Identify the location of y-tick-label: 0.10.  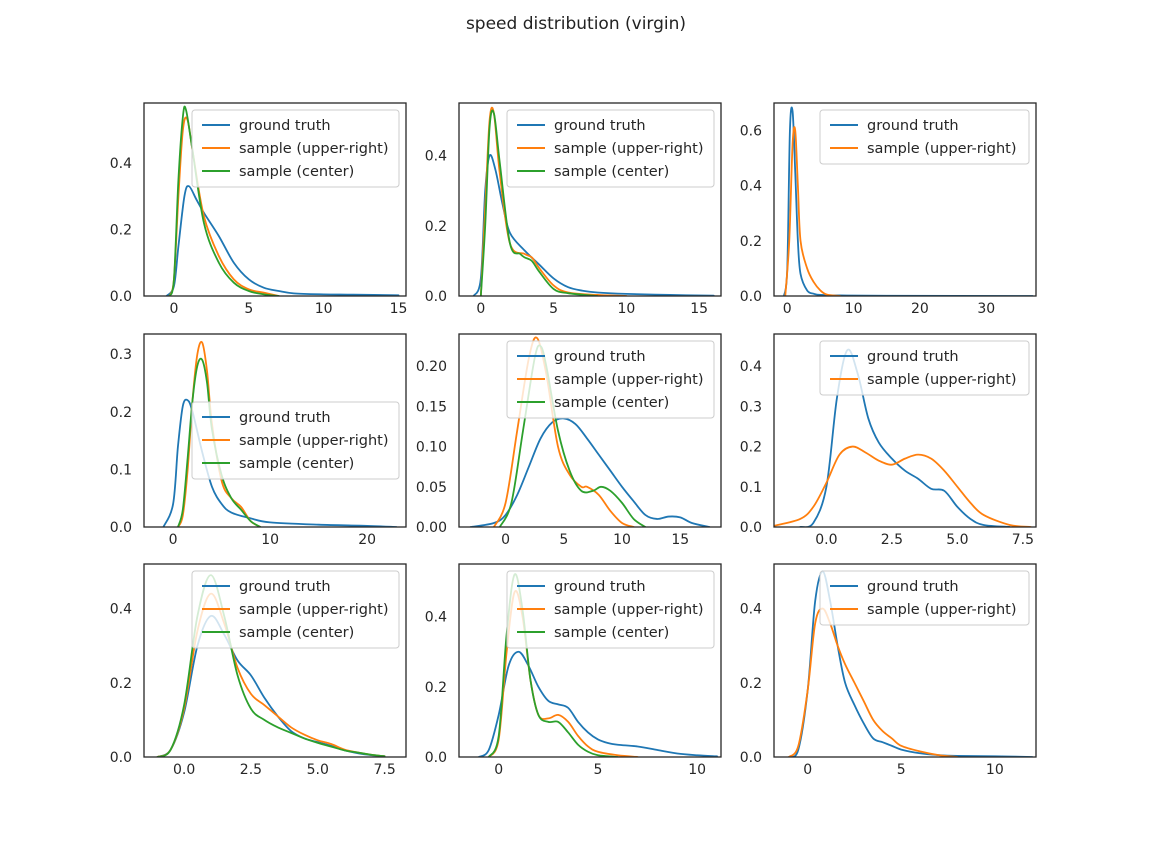
(431, 448).